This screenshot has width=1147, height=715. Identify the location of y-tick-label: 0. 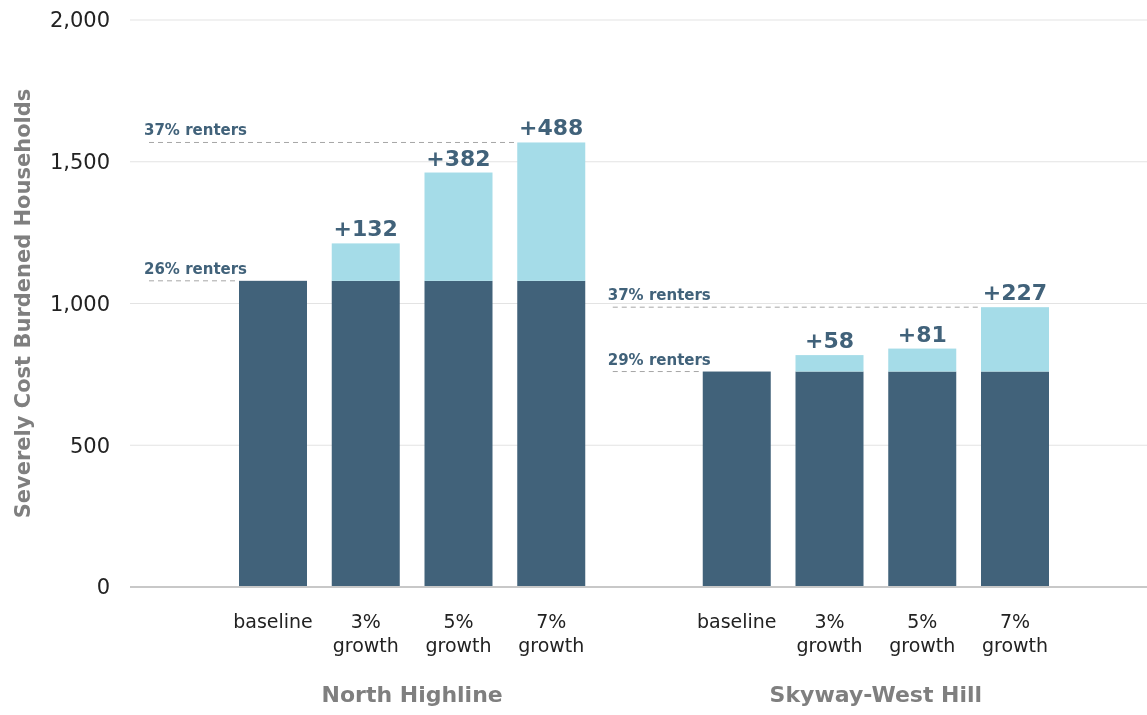
(103, 587).